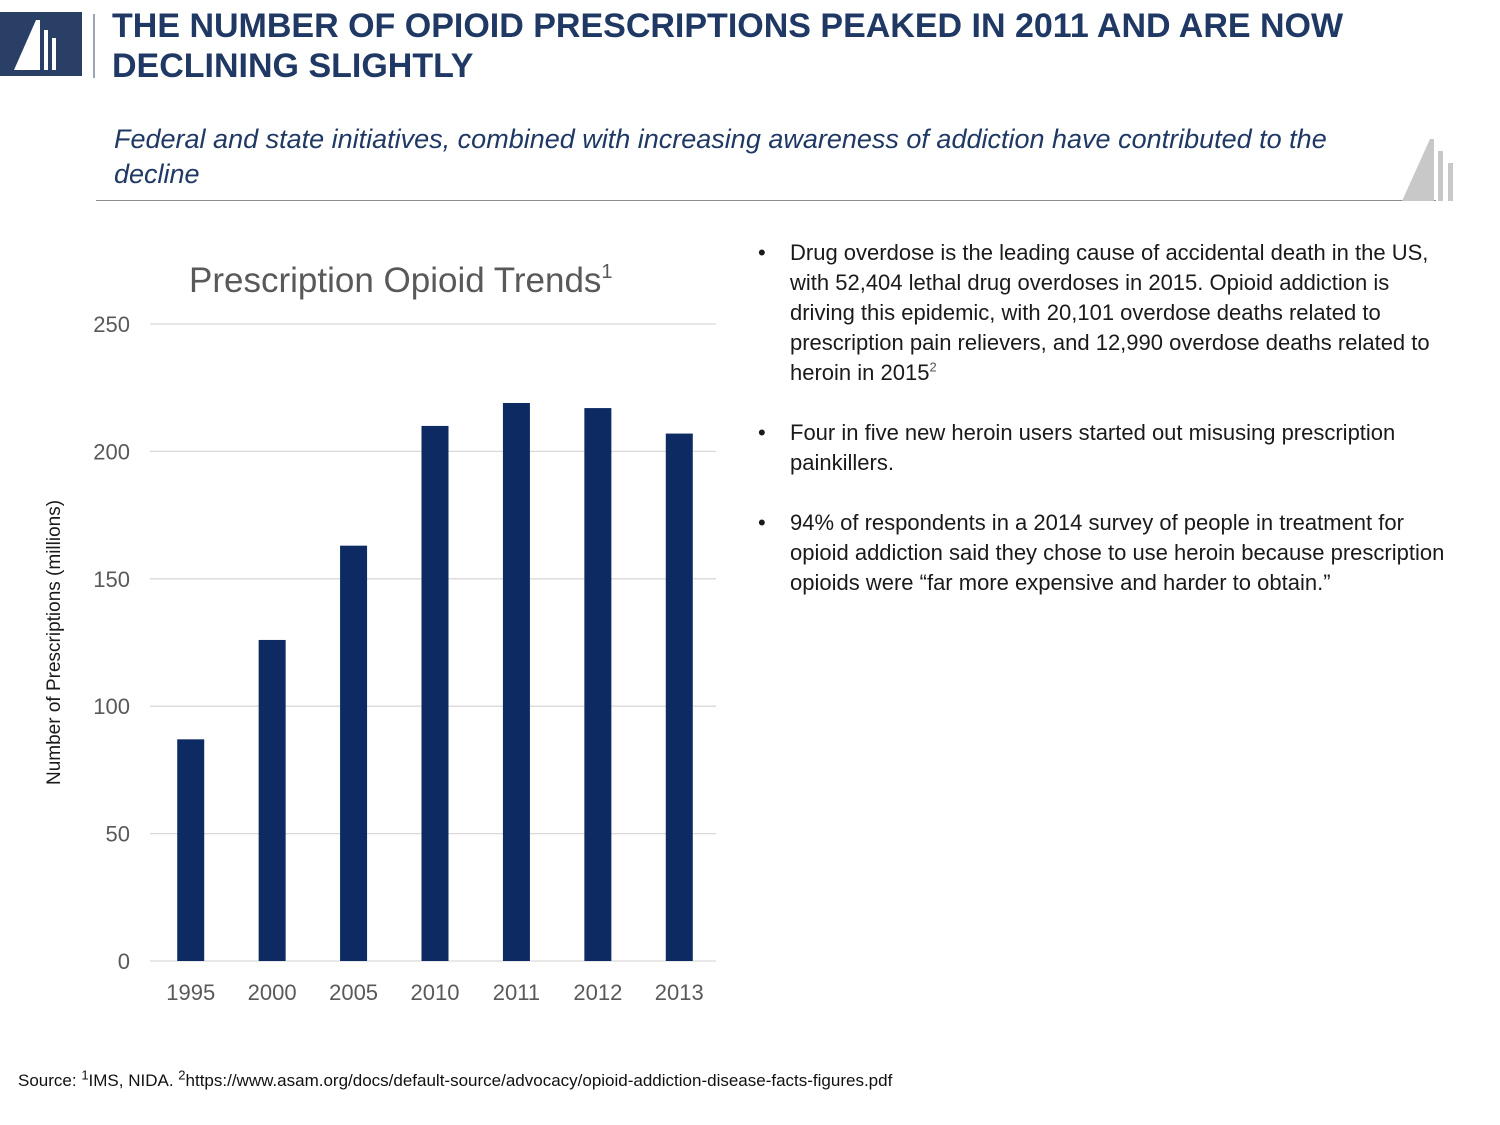 The image size is (1500, 1125). I want to click on x-tick-label: 2012, so click(597, 992).